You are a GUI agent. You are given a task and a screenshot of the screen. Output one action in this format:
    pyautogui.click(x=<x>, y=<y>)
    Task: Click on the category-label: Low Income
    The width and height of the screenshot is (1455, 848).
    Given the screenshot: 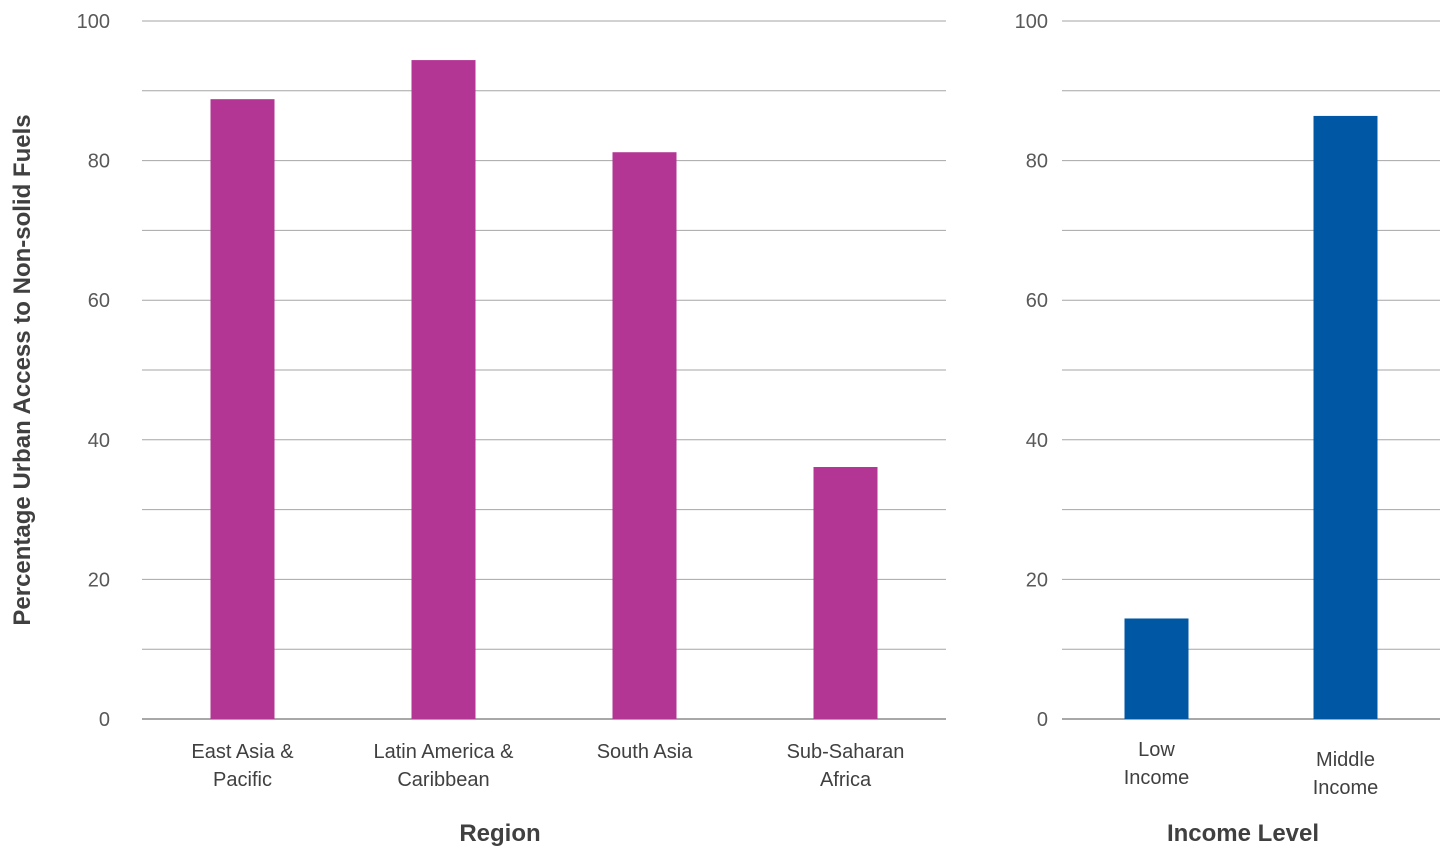 What is the action you would take?
    pyautogui.click(x=1157, y=764)
    